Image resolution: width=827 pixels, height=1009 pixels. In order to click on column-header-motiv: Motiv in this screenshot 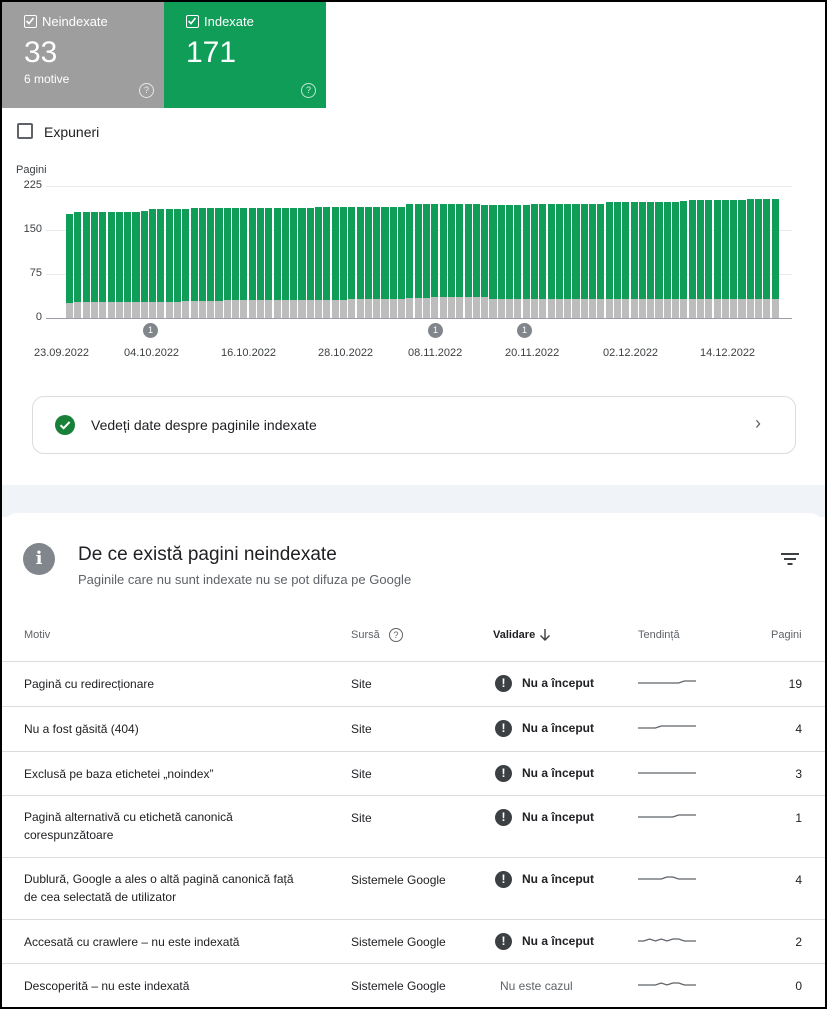, I will do `click(37, 635)`.